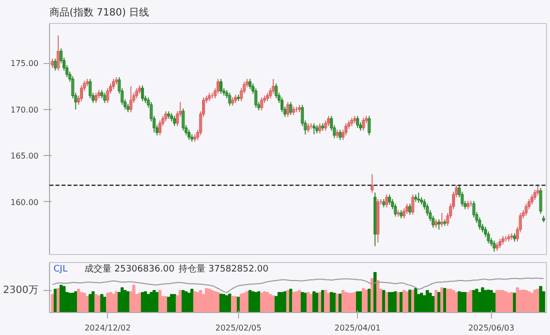  Describe the element at coordinates (100, 12) in the screenshot. I see `chart-title: 商品(指数 7180) 日线` at that location.